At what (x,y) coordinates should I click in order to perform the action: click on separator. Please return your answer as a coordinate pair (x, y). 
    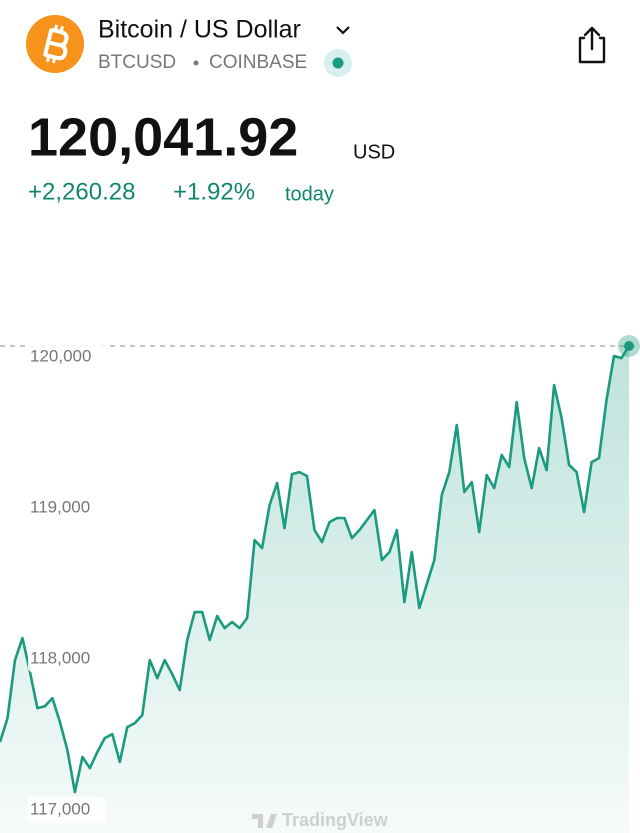
    Looking at the image, I should click on (196, 63).